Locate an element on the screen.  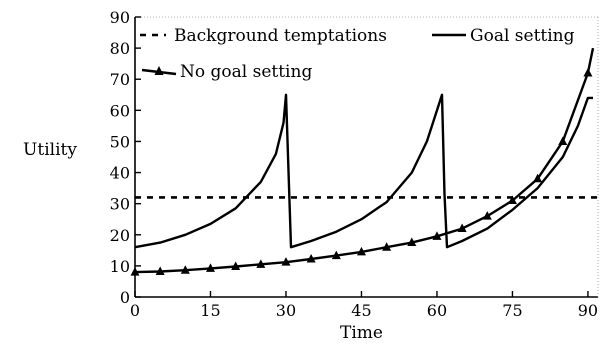
y-tick-label: 20 is located at coordinates (120, 235).